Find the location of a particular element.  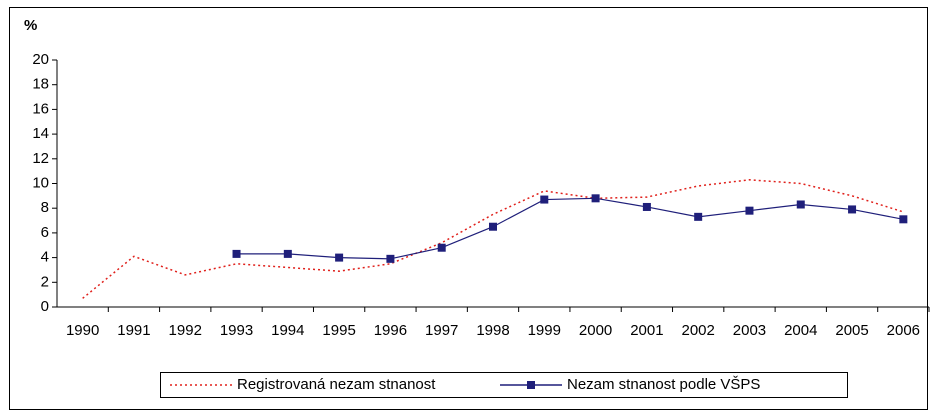

x-tick-label: 1998 is located at coordinates (492, 330).